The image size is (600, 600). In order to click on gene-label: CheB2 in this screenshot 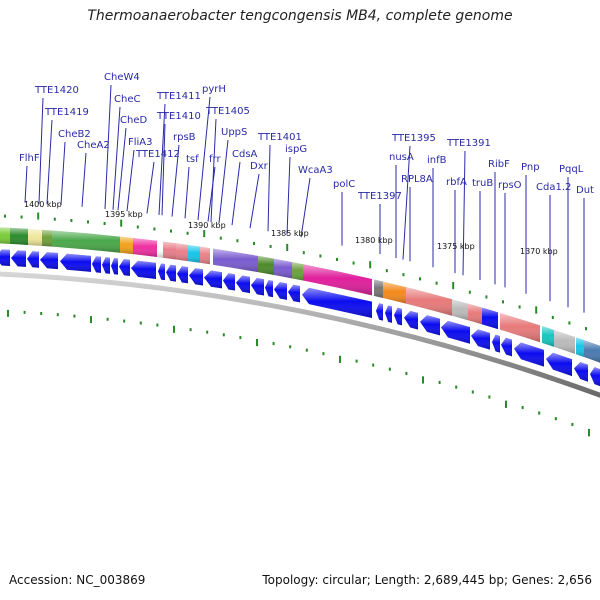, I will do `click(74, 134)`.